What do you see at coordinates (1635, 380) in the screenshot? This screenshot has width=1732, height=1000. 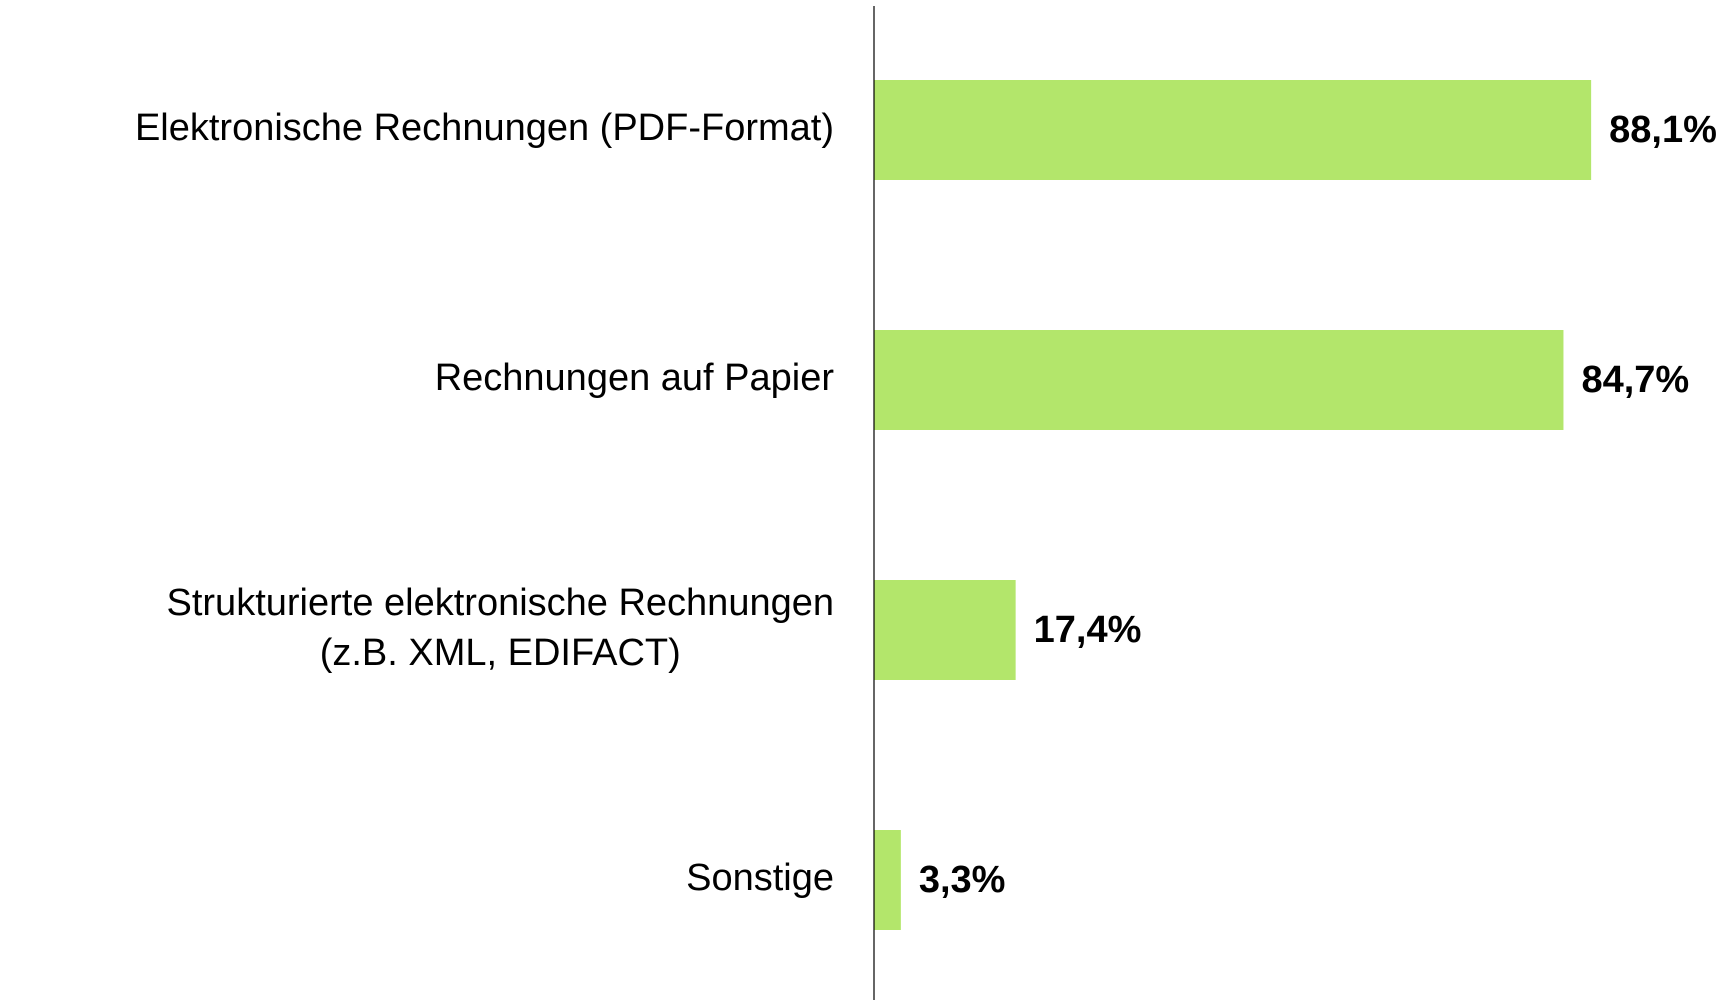 I see `value-label: 84,7%` at bounding box center [1635, 380].